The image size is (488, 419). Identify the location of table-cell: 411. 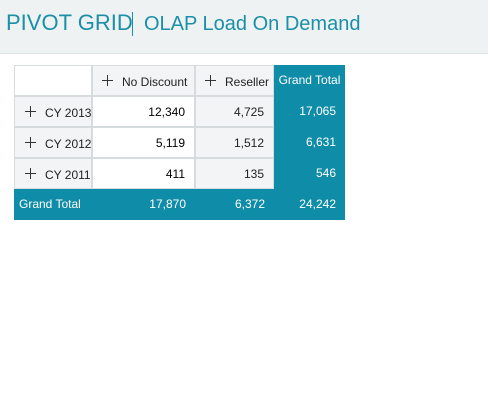
(143, 173).